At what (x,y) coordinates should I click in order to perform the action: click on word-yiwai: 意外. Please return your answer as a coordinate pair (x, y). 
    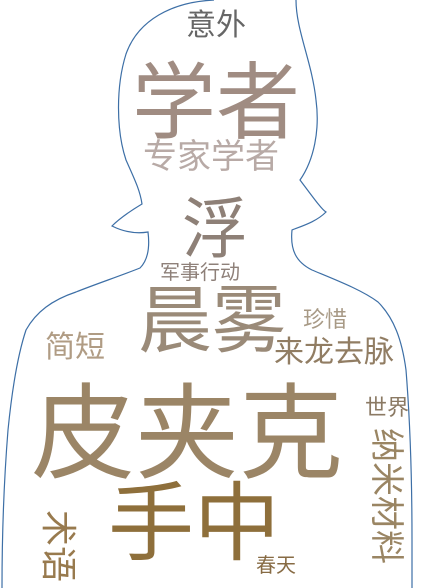
    Looking at the image, I should click on (216, 25).